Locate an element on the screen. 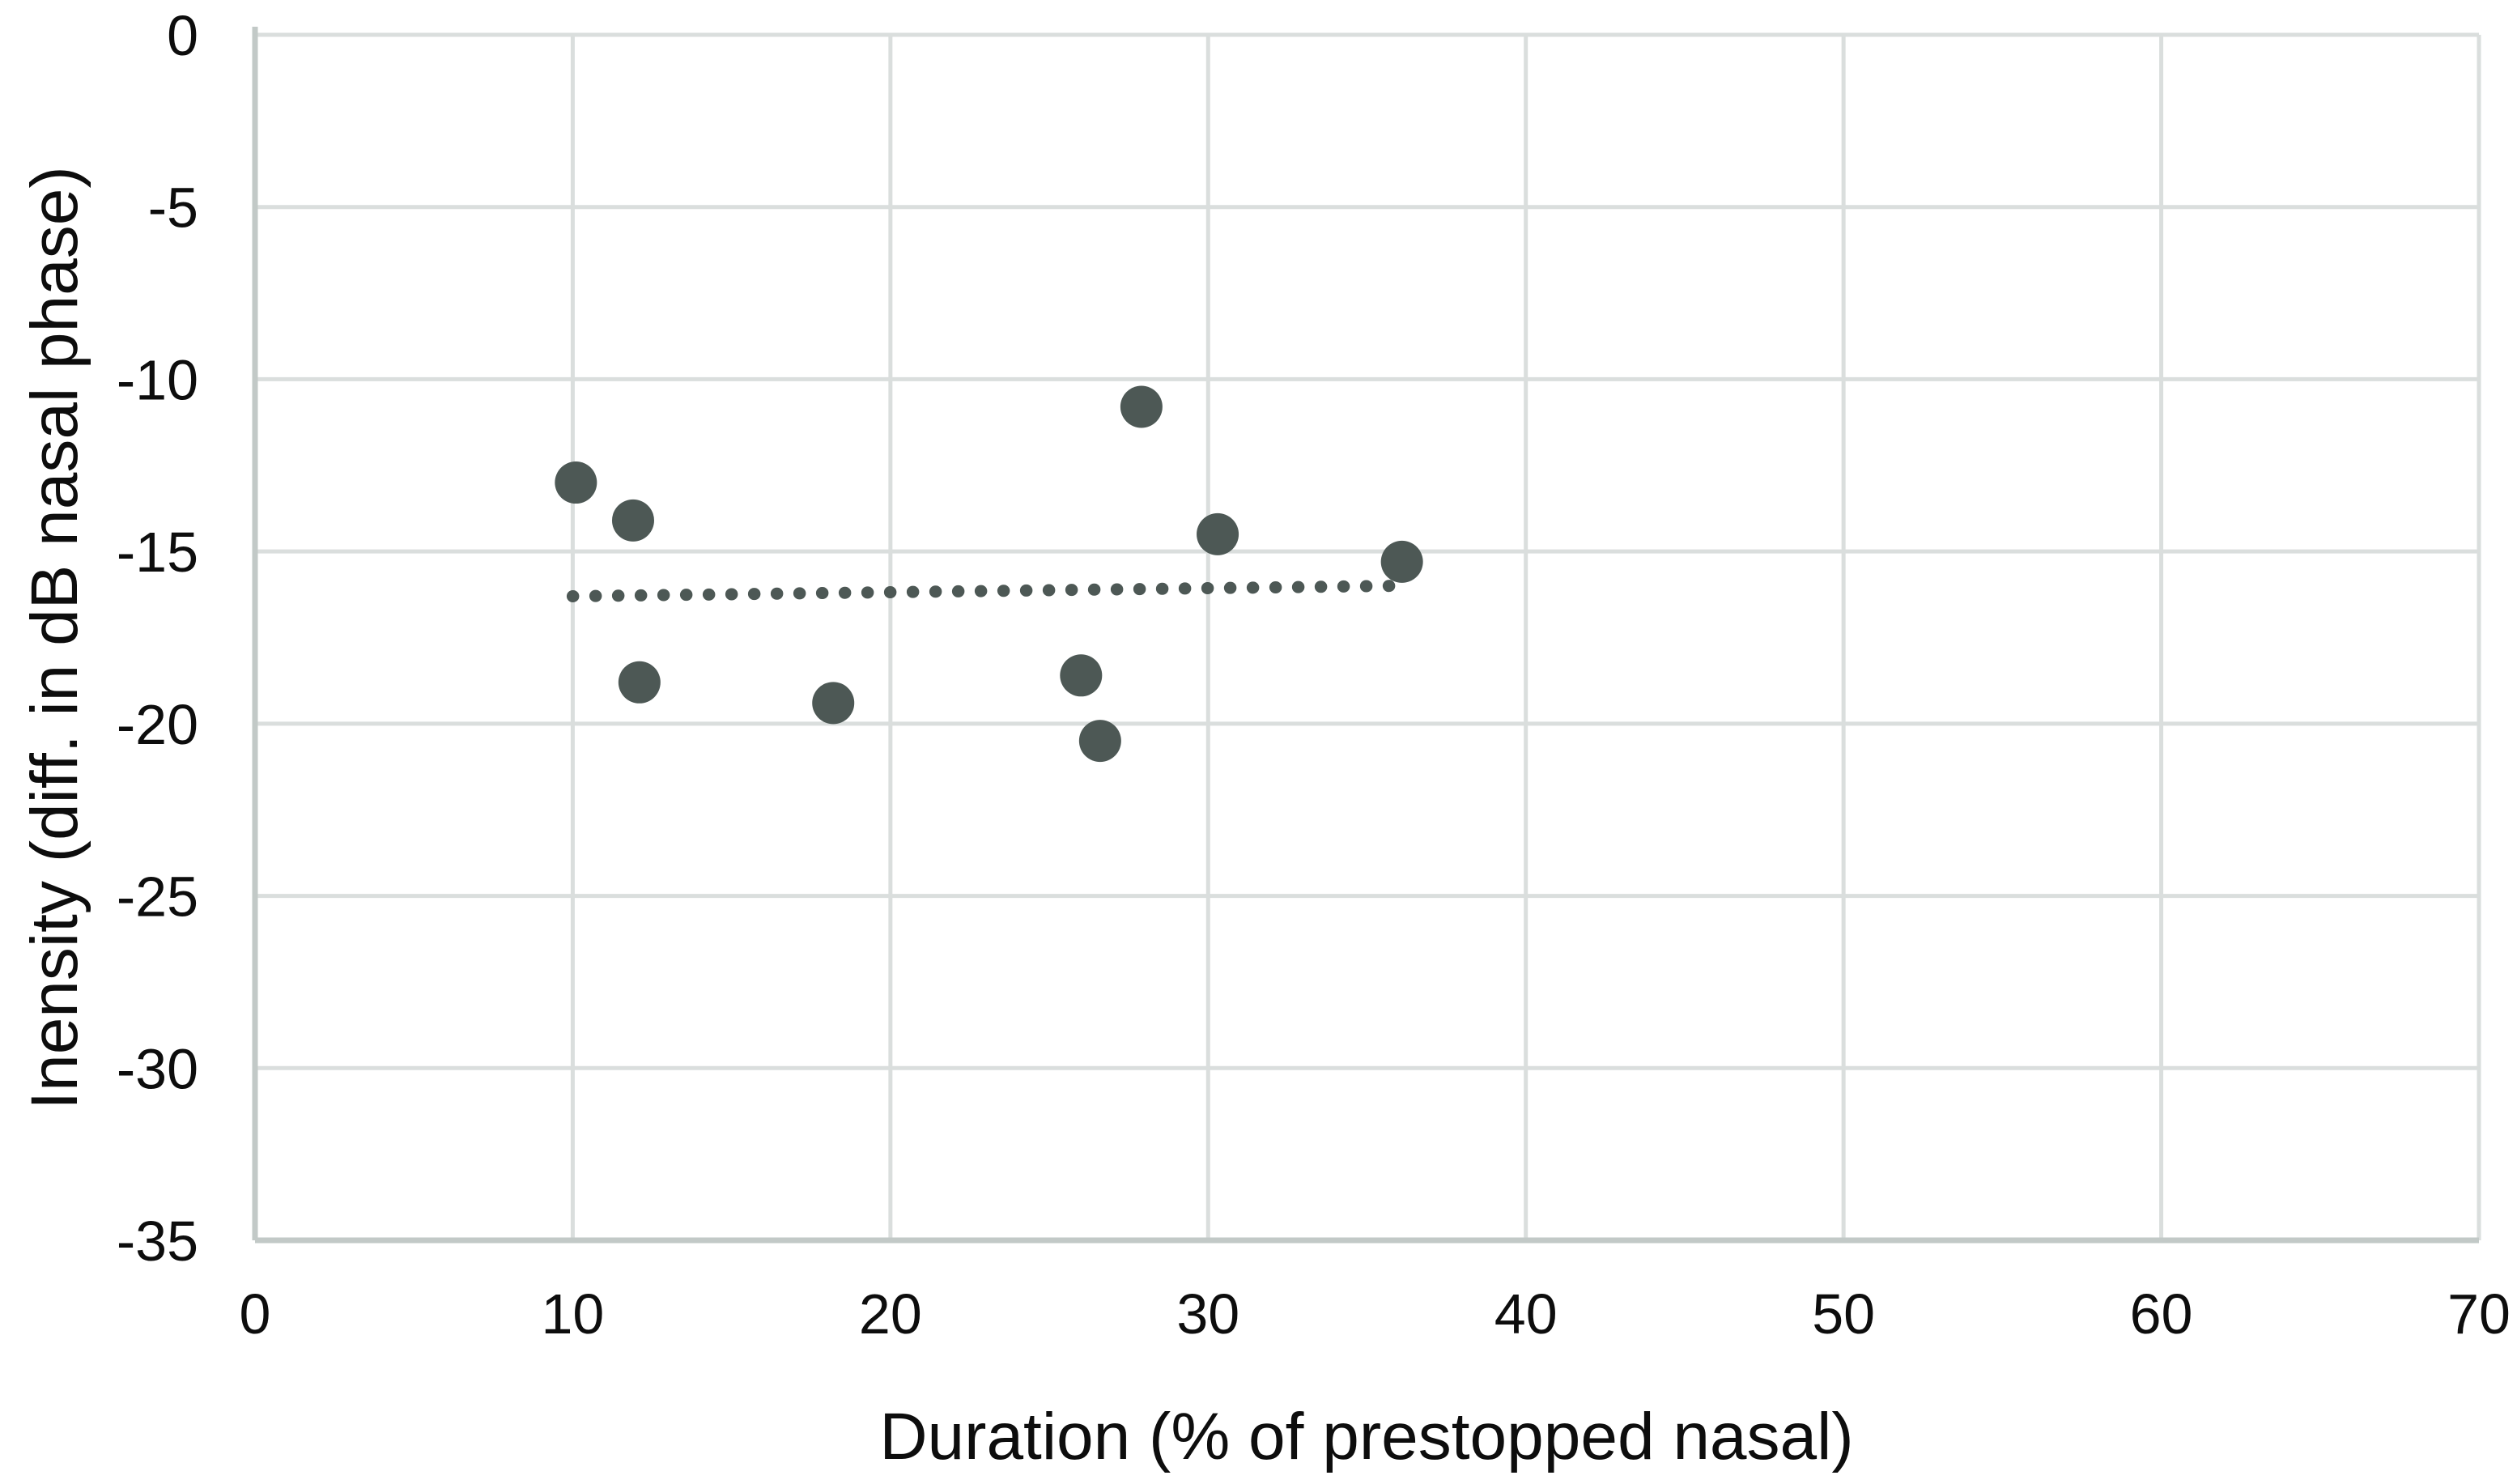  y-axis-title: Inensity (diff. in dB nasal phase) is located at coordinates (54, 637).